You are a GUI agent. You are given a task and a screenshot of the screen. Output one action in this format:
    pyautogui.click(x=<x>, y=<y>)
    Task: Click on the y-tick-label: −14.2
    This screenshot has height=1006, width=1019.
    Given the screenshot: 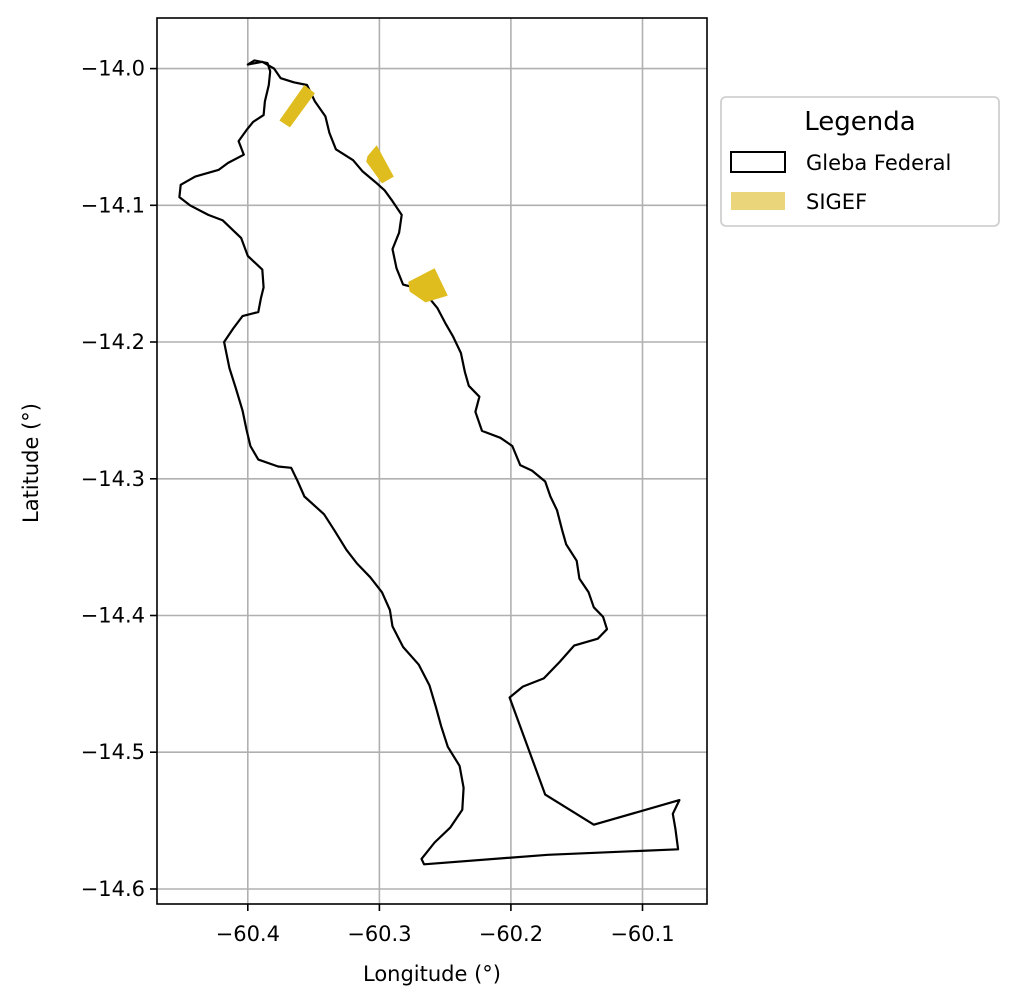 What is the action you would take?
    pyautogui.click(x=113, y=342)
    